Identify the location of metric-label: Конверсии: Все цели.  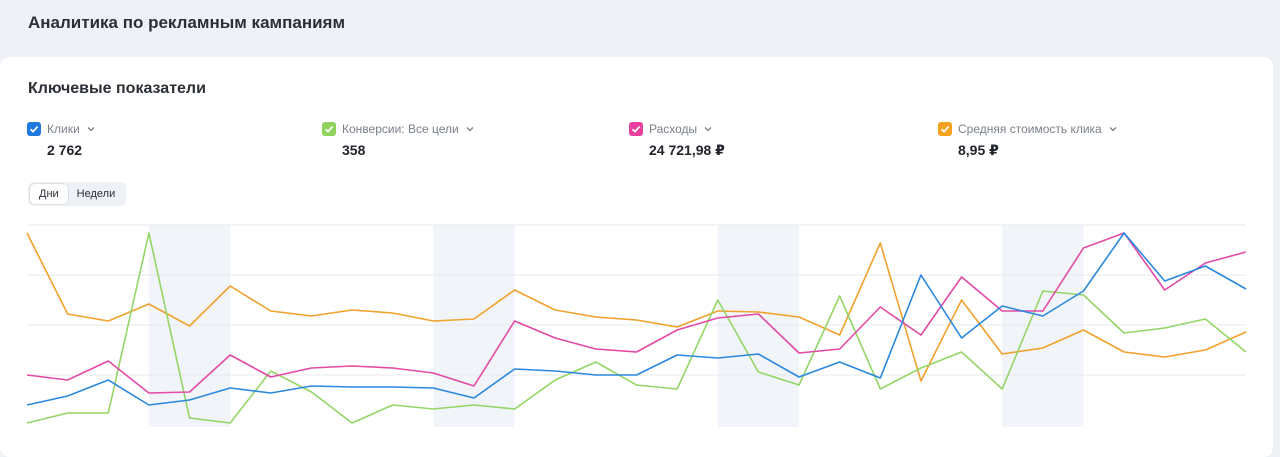
(400, 129).